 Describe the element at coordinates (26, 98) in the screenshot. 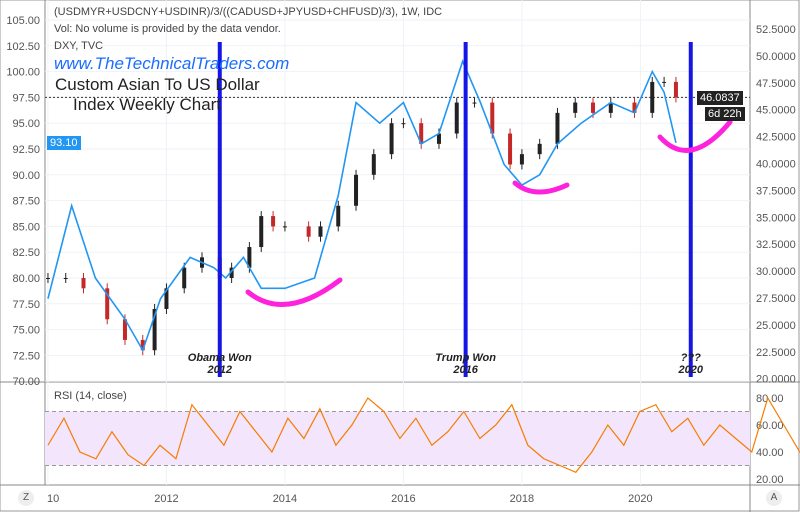

I see `left-axis-tick: 97.50` at that location.